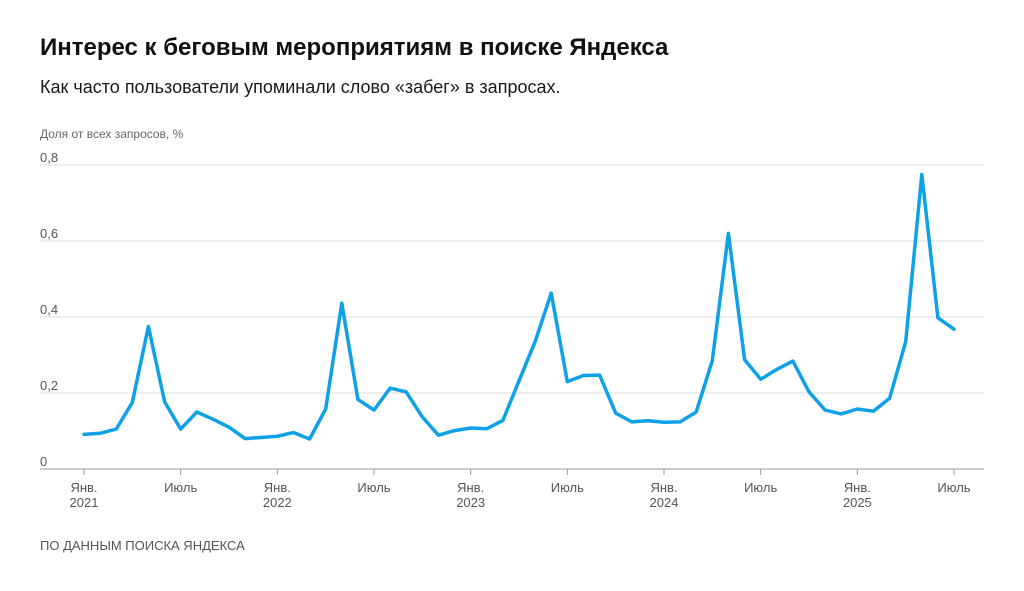 The image size is (1024, 591). I want to click on x-tick-label: 2024, so click(664, 502).